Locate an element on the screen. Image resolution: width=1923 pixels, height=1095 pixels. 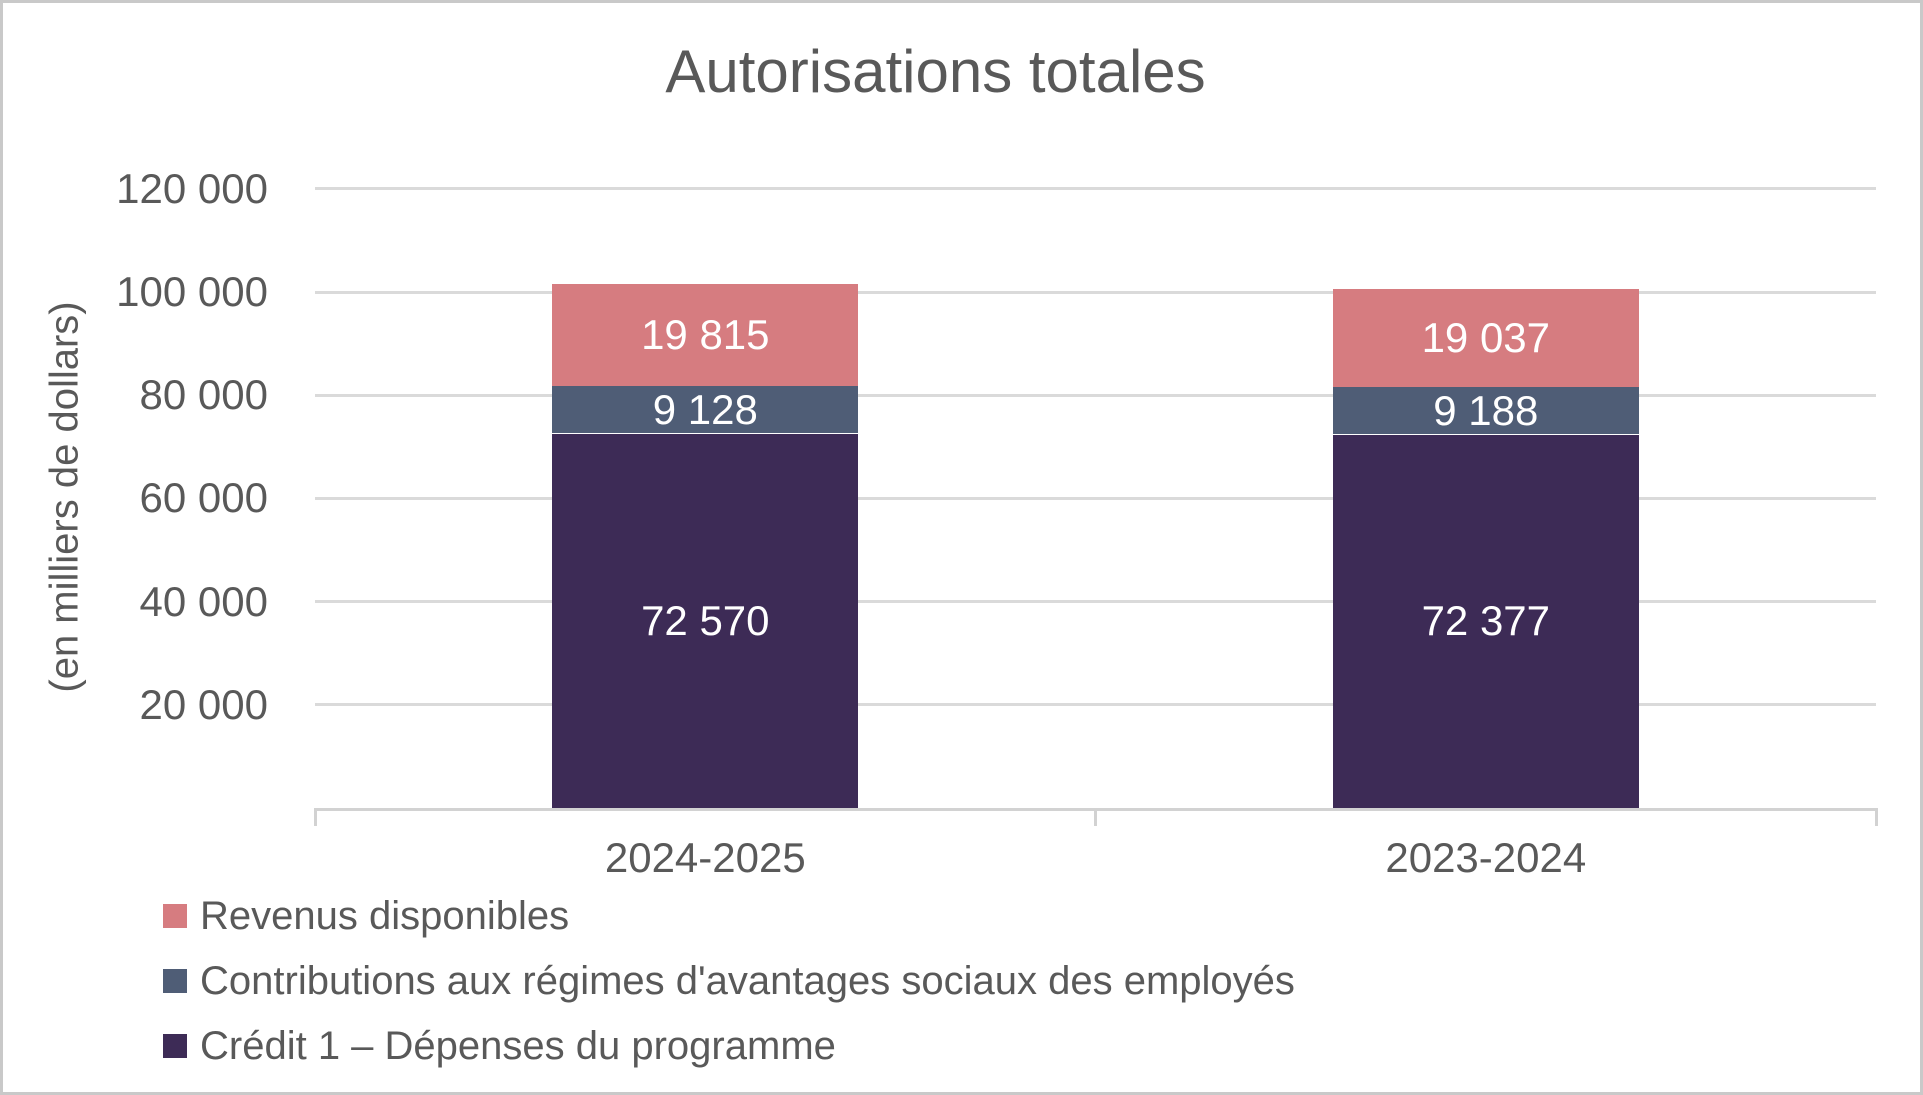
bar-segment: 19 815 is located at coordinates (705, 335).